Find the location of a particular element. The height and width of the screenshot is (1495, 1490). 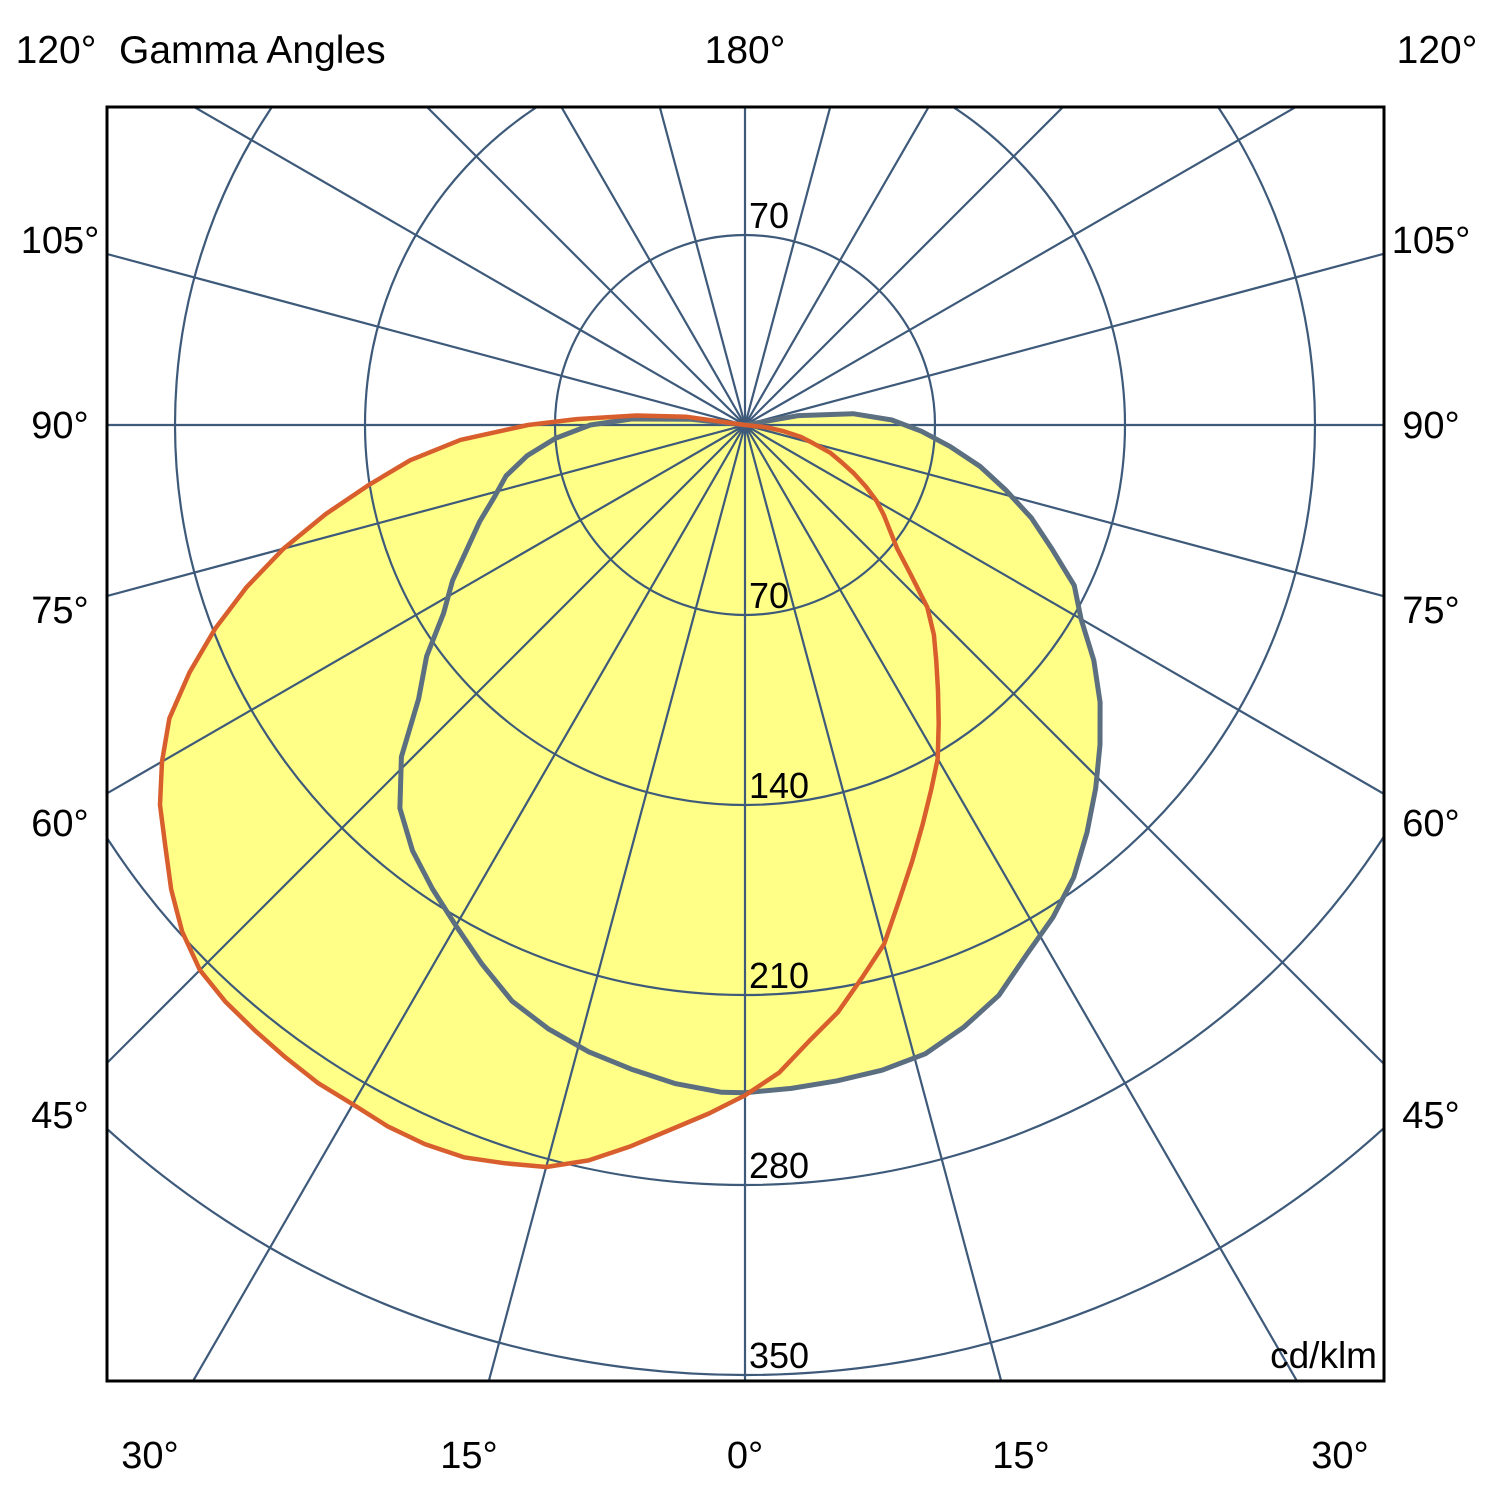

gamma-ray--105 is located at coordinates (426, 339).